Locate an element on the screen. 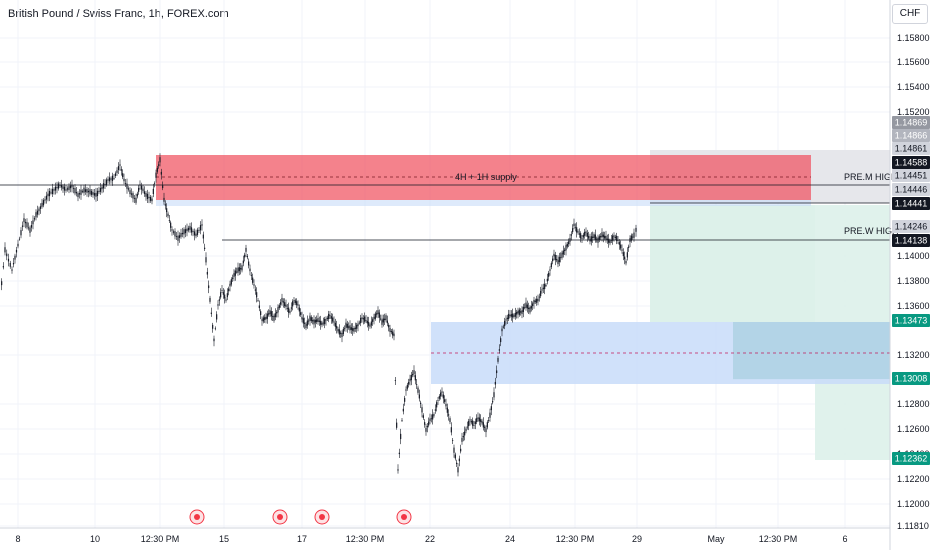 The height and width of the screenshot is (550, 932). svg-text: 1.14866 is located at coordinates (911, 136).